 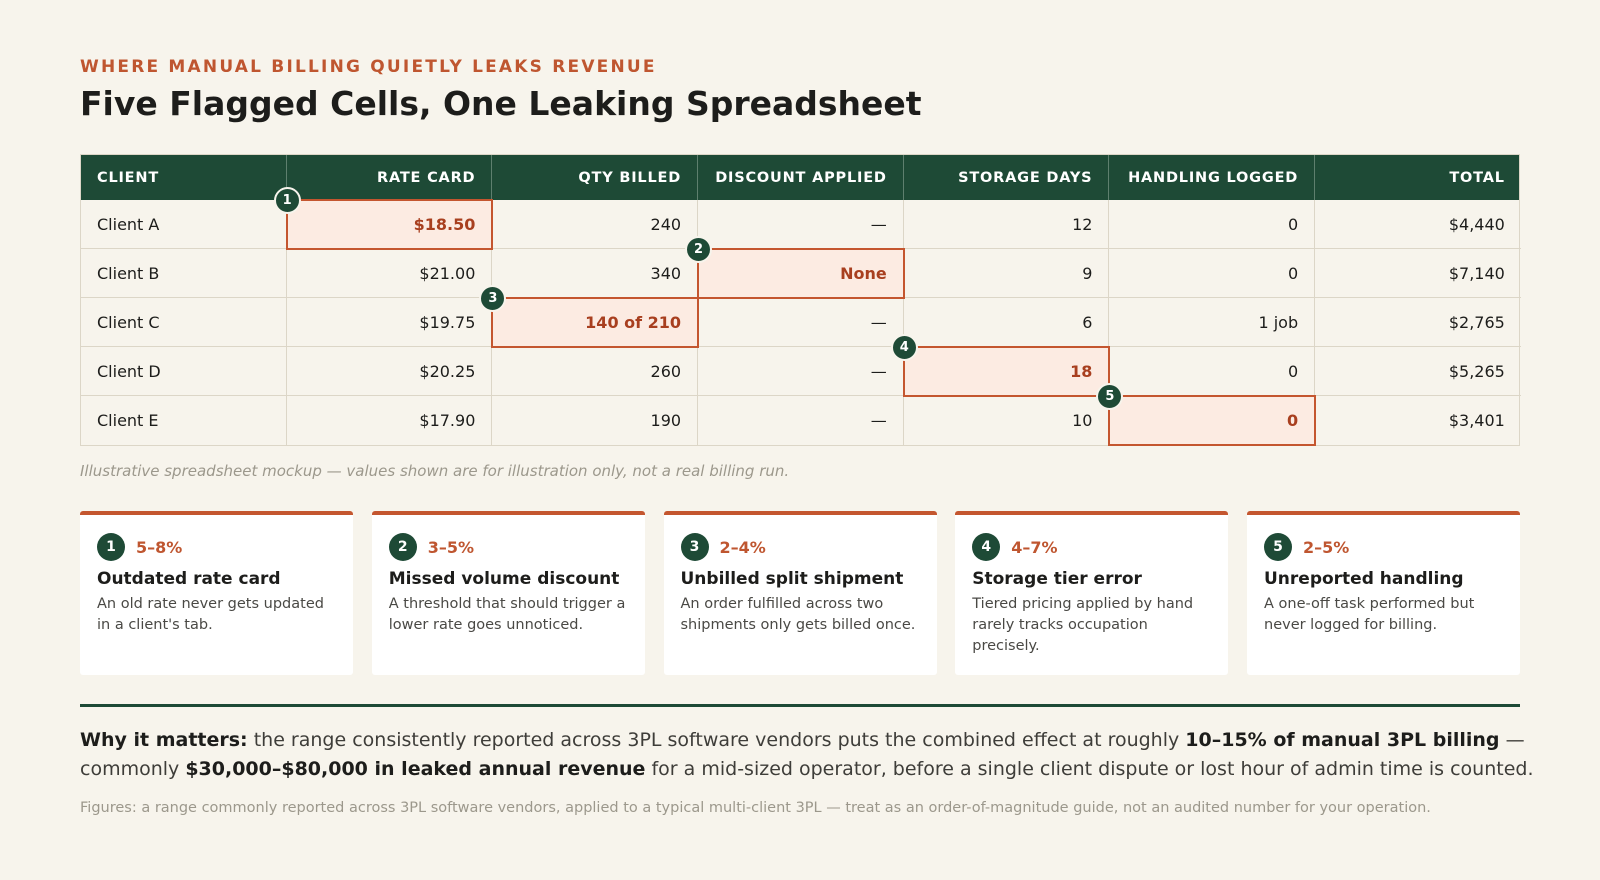 What do you see at coordinates (184, 371) in the screenshot?
I see `cell-client: Client D` at bounding box center [184, 371].